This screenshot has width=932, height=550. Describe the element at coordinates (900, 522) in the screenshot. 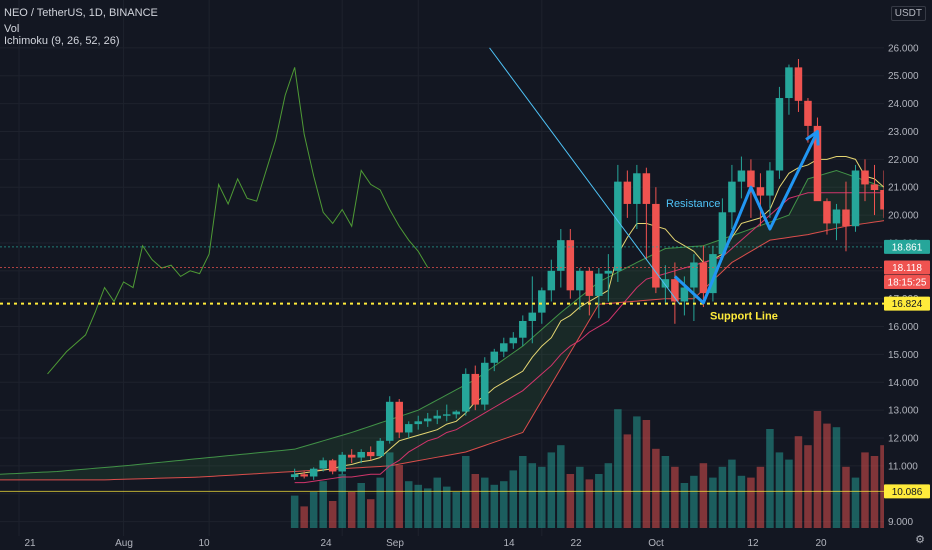

I see `price-tick-label: 9.000` at that location.